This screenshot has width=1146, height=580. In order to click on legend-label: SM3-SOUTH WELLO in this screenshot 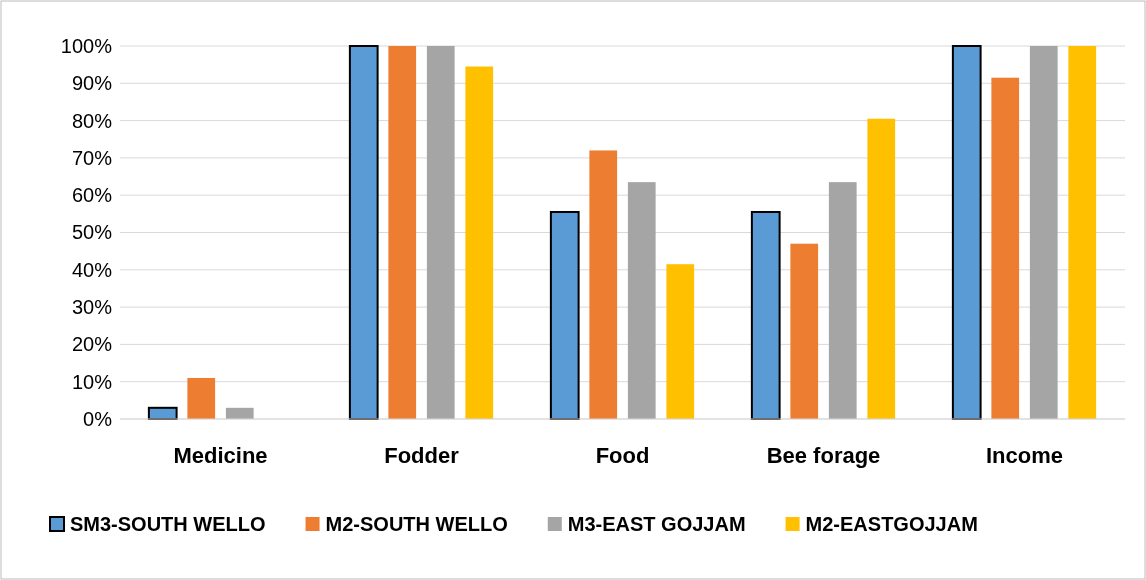, I will do `click(168, 524)`.